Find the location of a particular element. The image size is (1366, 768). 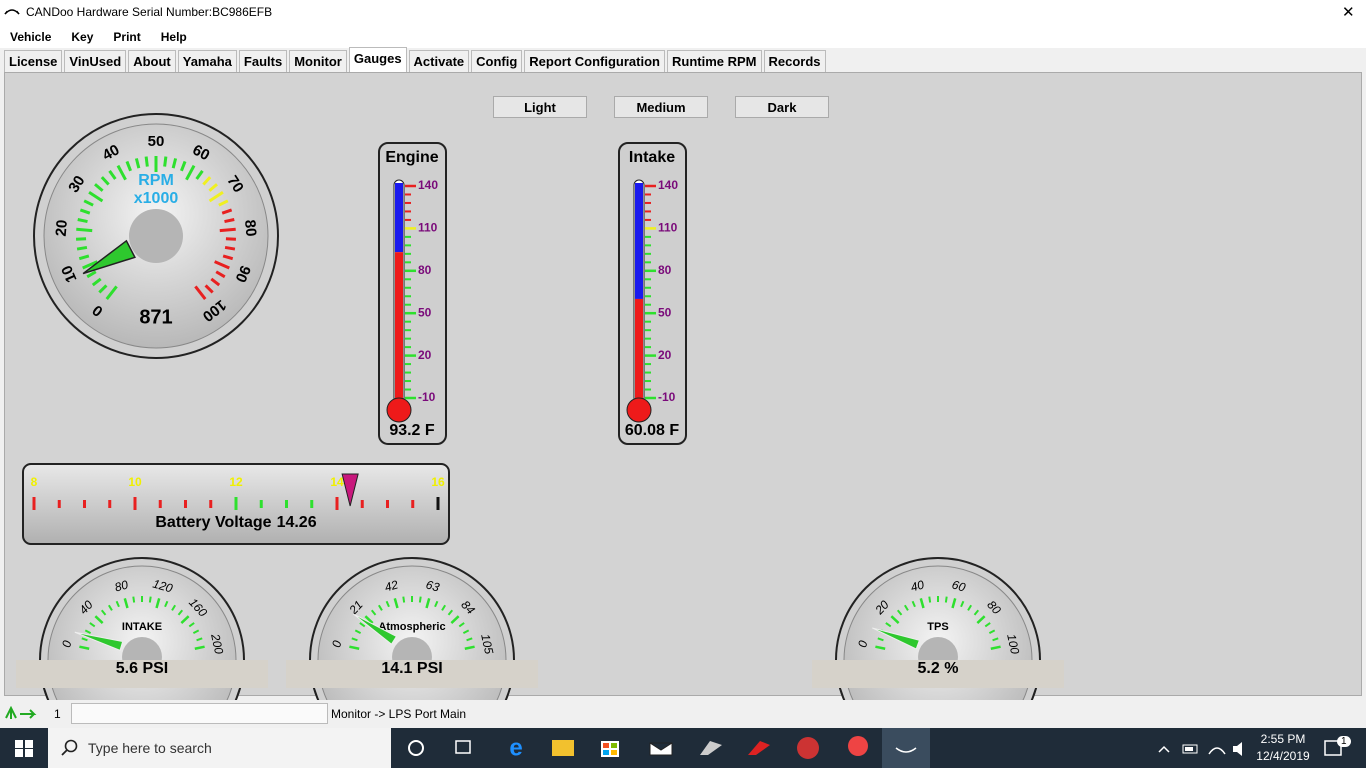

tube-empty is located at coordinates (399, 218).